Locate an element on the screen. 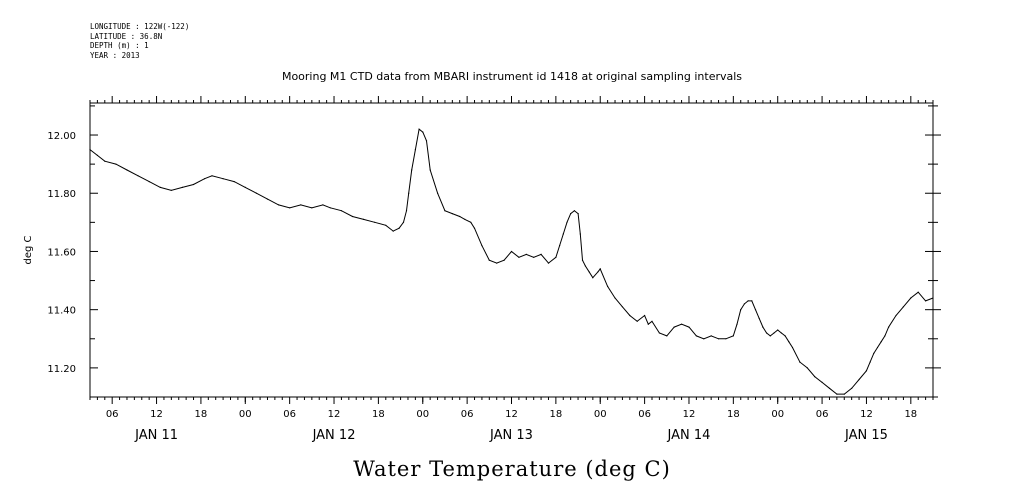  y-tick-label: 11.20 is located at coordinates (61, 369).